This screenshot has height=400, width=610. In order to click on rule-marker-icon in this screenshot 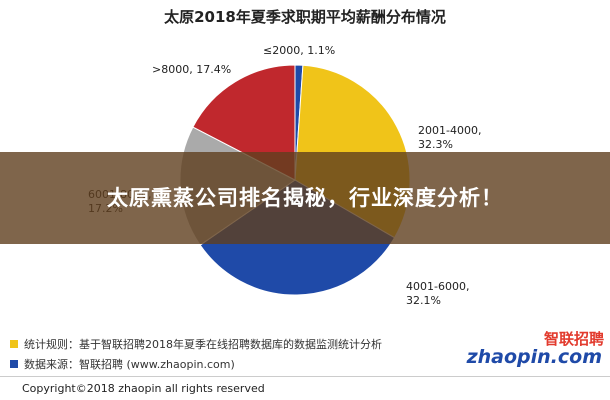, I will do `click(14, 344)`.